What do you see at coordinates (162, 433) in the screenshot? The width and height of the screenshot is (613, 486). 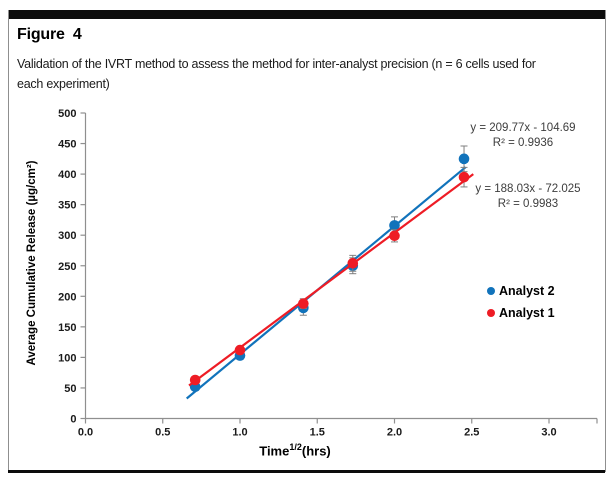 I see `svg-text: 0.5` at bounding box center [162, 433].